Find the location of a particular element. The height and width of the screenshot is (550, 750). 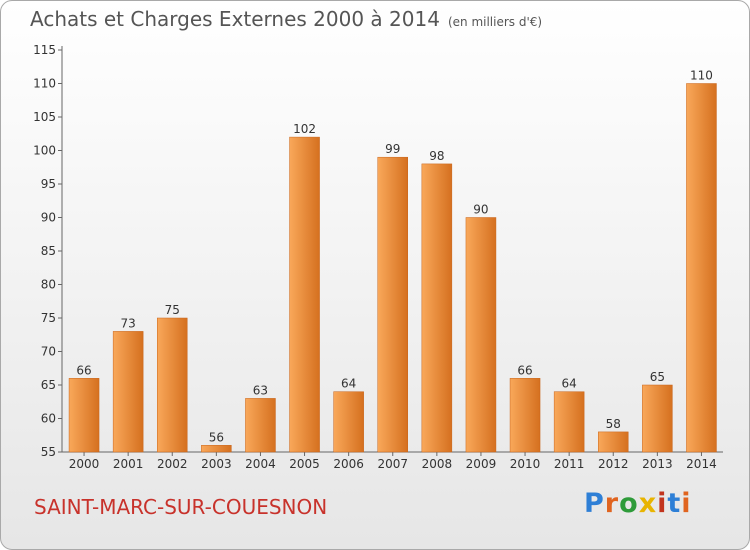

bar-2013 is located at coordinates (657, 418).